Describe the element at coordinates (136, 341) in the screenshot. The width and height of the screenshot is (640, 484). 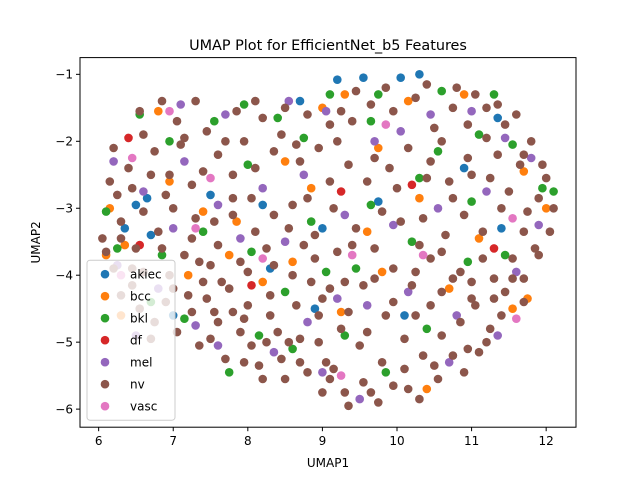
I see `legend-label-df: df` at that location.